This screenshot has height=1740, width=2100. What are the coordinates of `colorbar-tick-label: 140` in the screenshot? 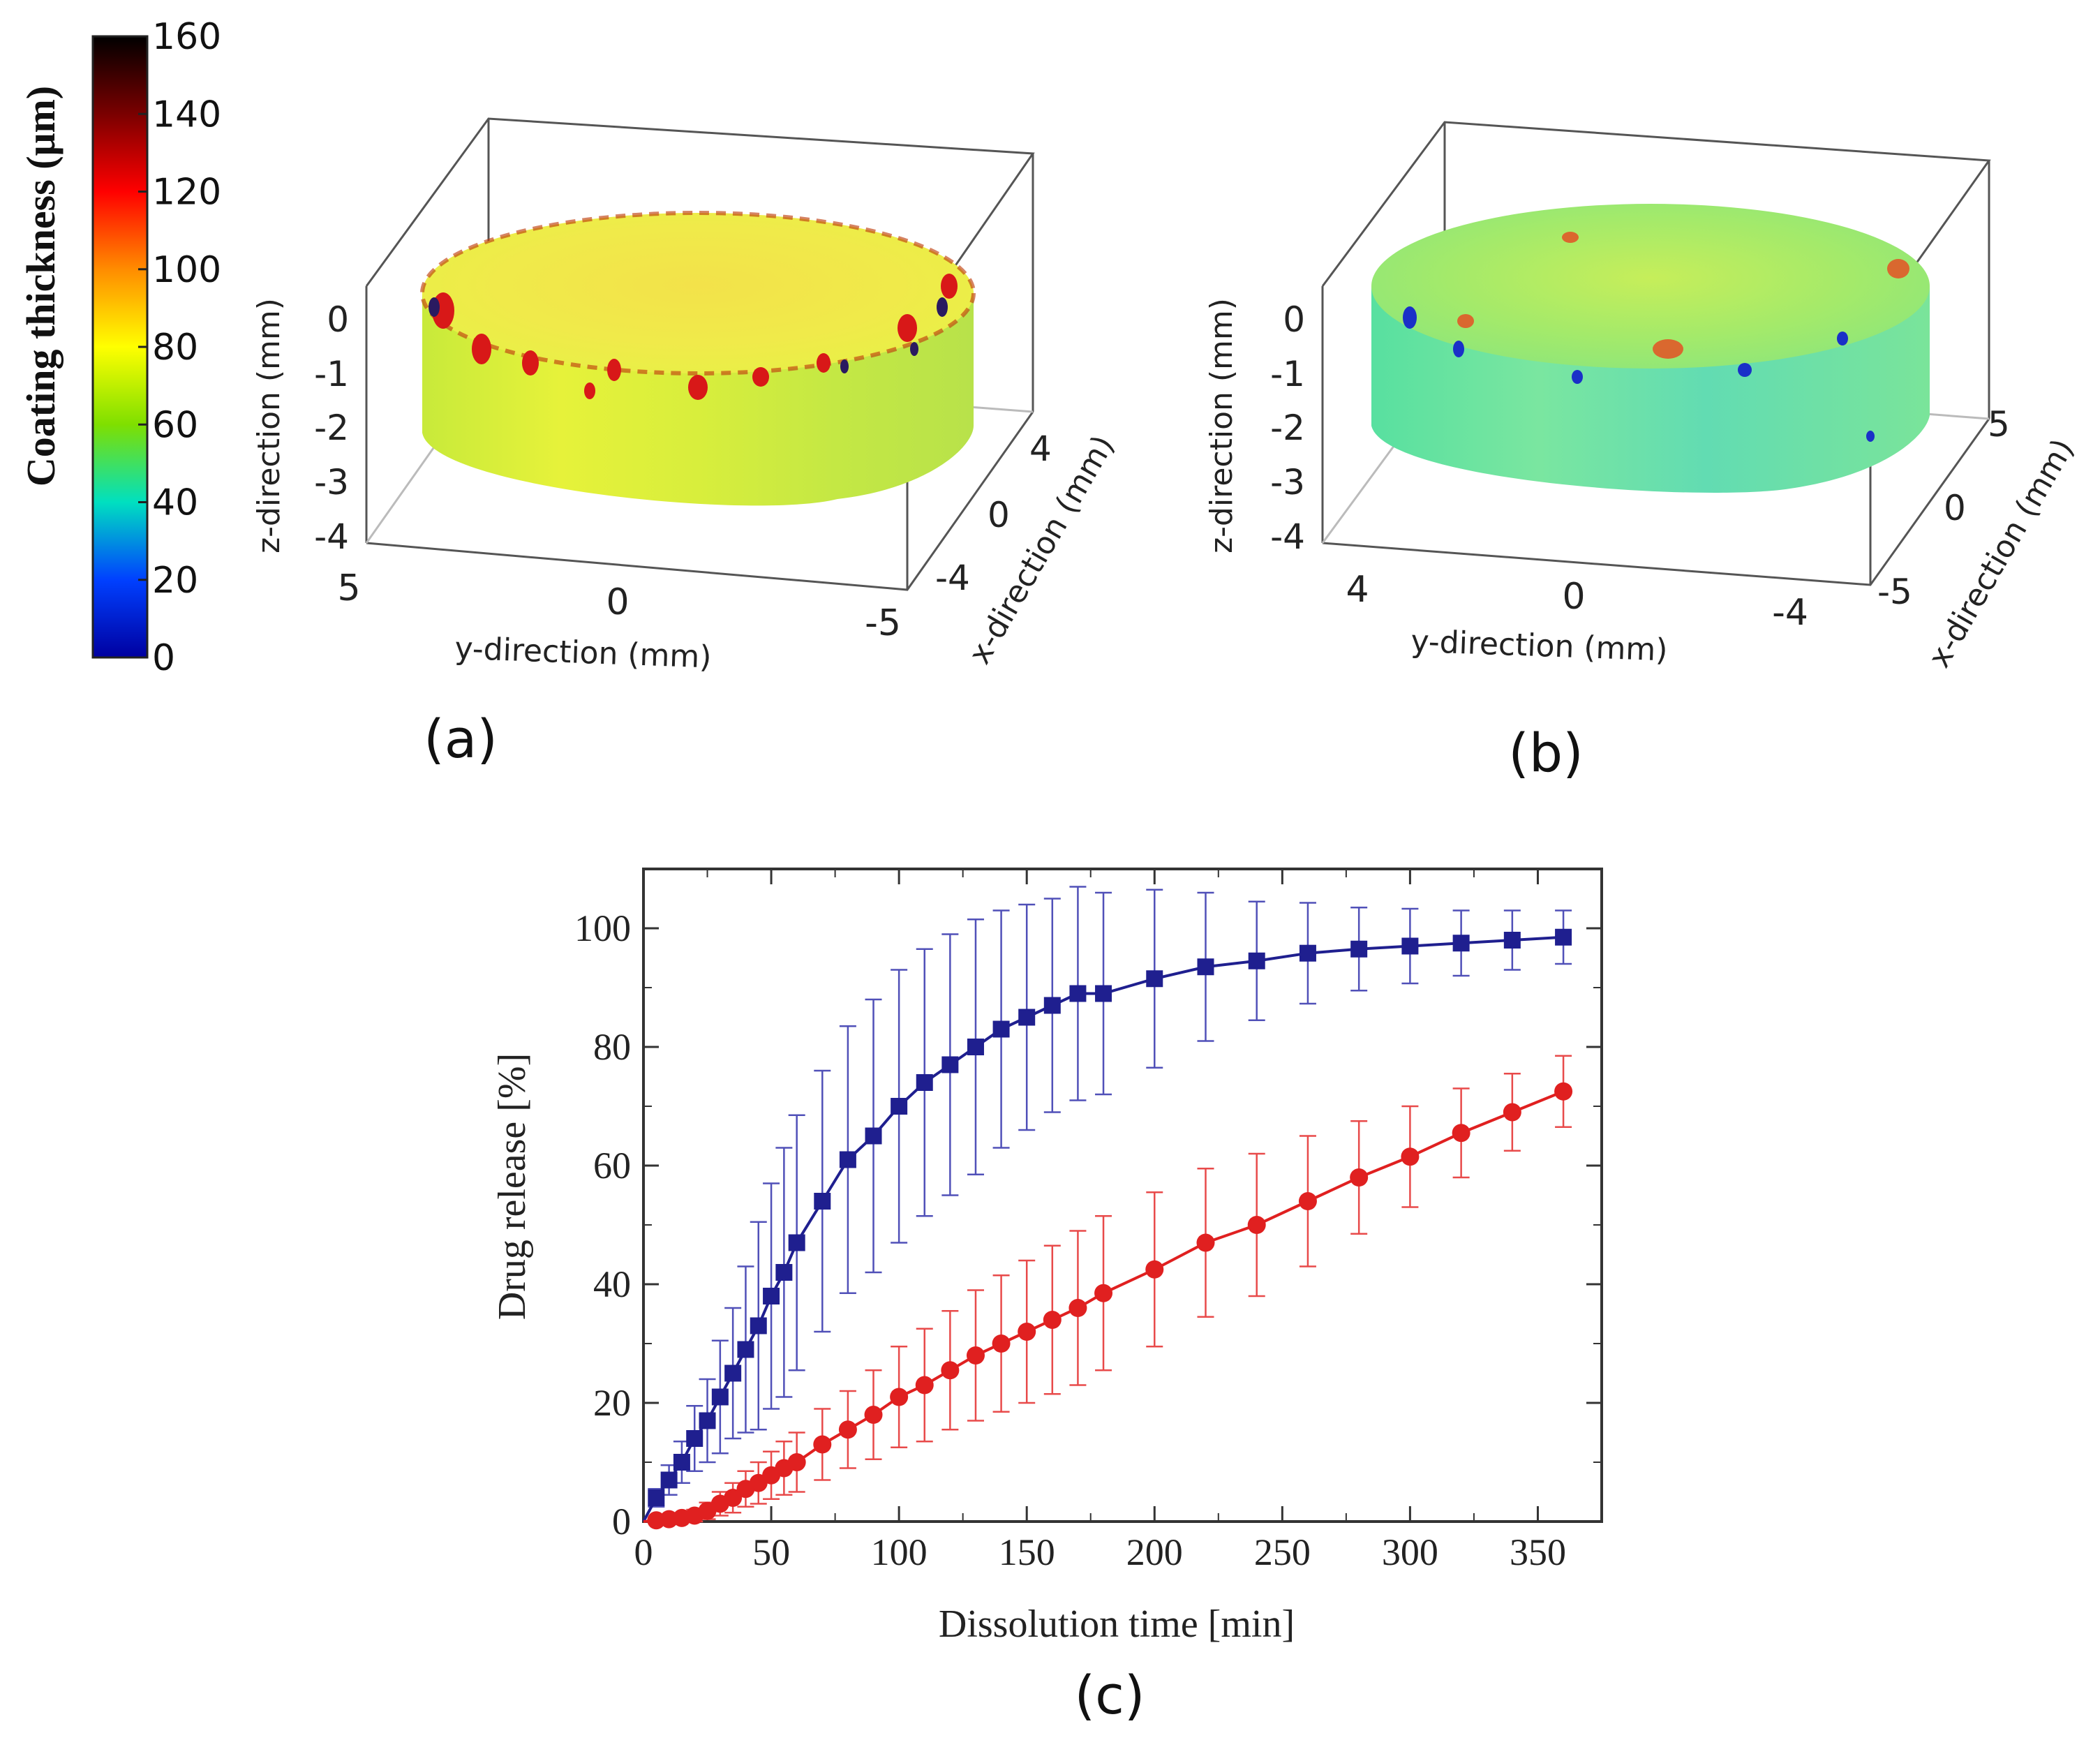 It's located at (186, 115).